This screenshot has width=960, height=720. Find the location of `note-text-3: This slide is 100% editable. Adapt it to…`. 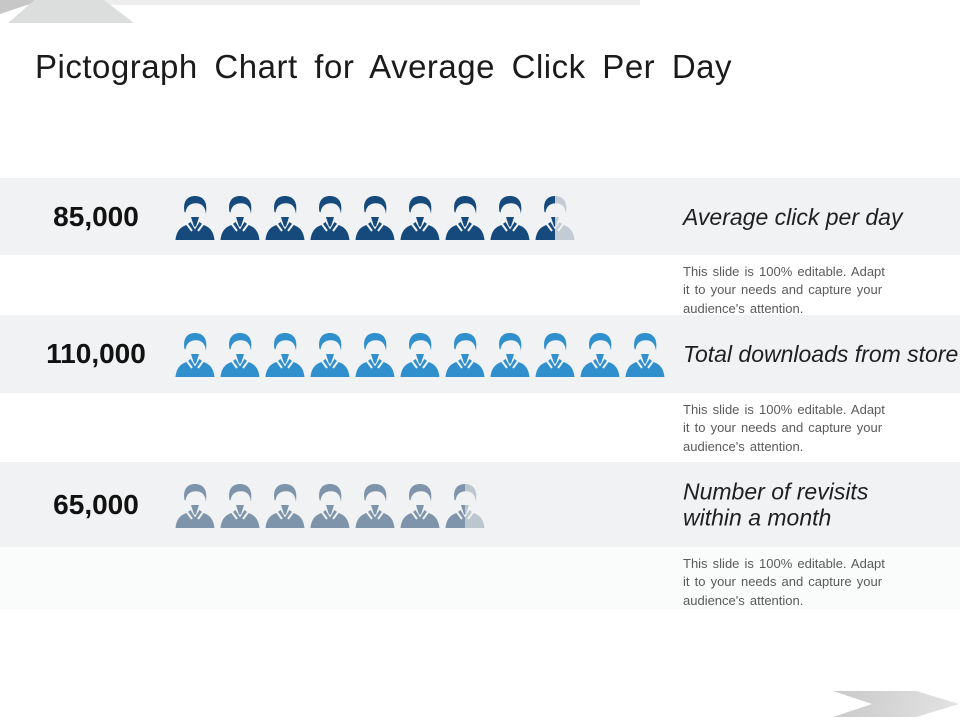

note-text-3: This slide is 100% editable. Adapt it to… is located at coordinates (784, 582).